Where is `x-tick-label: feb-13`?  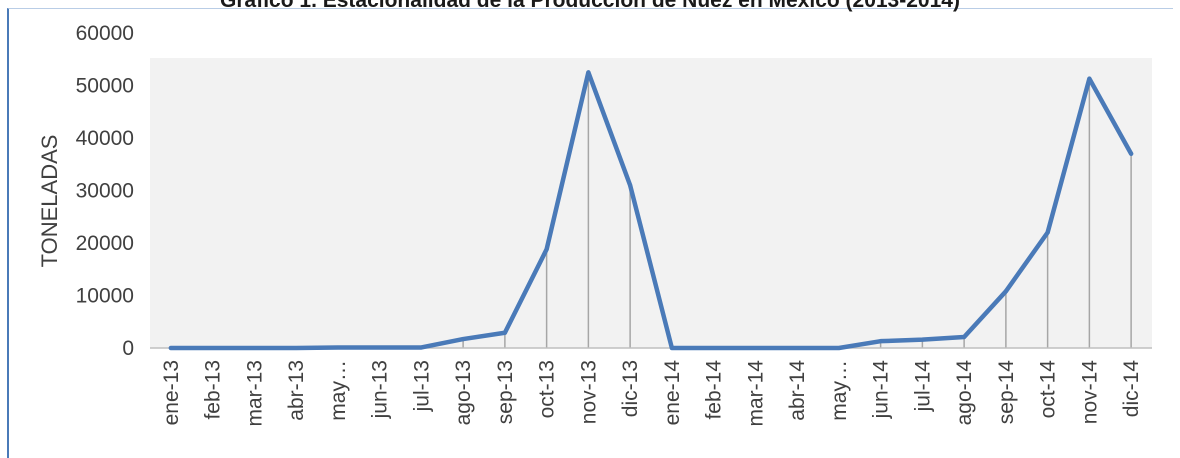 x-tick-label: feb-13 is located at coordinates (213, 390).